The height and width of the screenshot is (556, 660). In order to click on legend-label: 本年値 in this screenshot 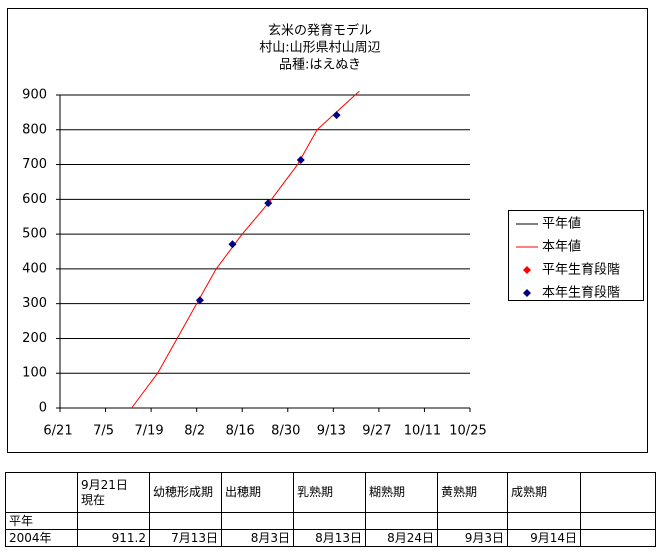, I will do `click(561, 247)`.